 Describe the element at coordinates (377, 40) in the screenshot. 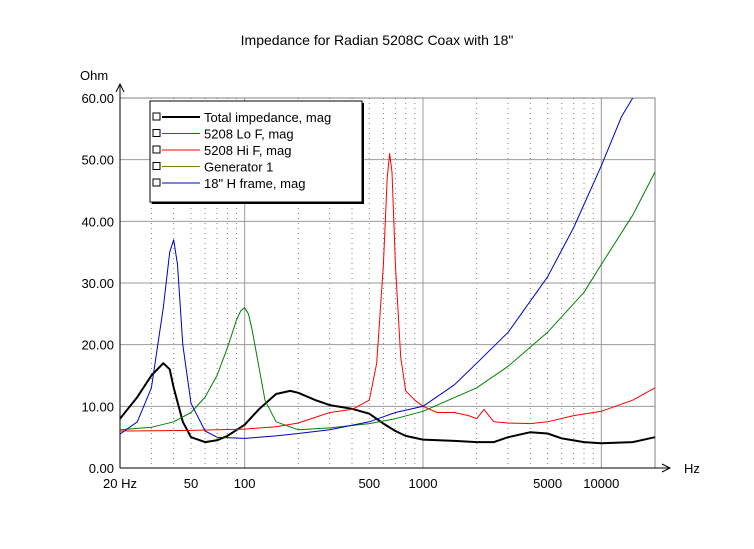

I see `chart-title: Impedance for Radian 5208C Coax with 18"` at that location.